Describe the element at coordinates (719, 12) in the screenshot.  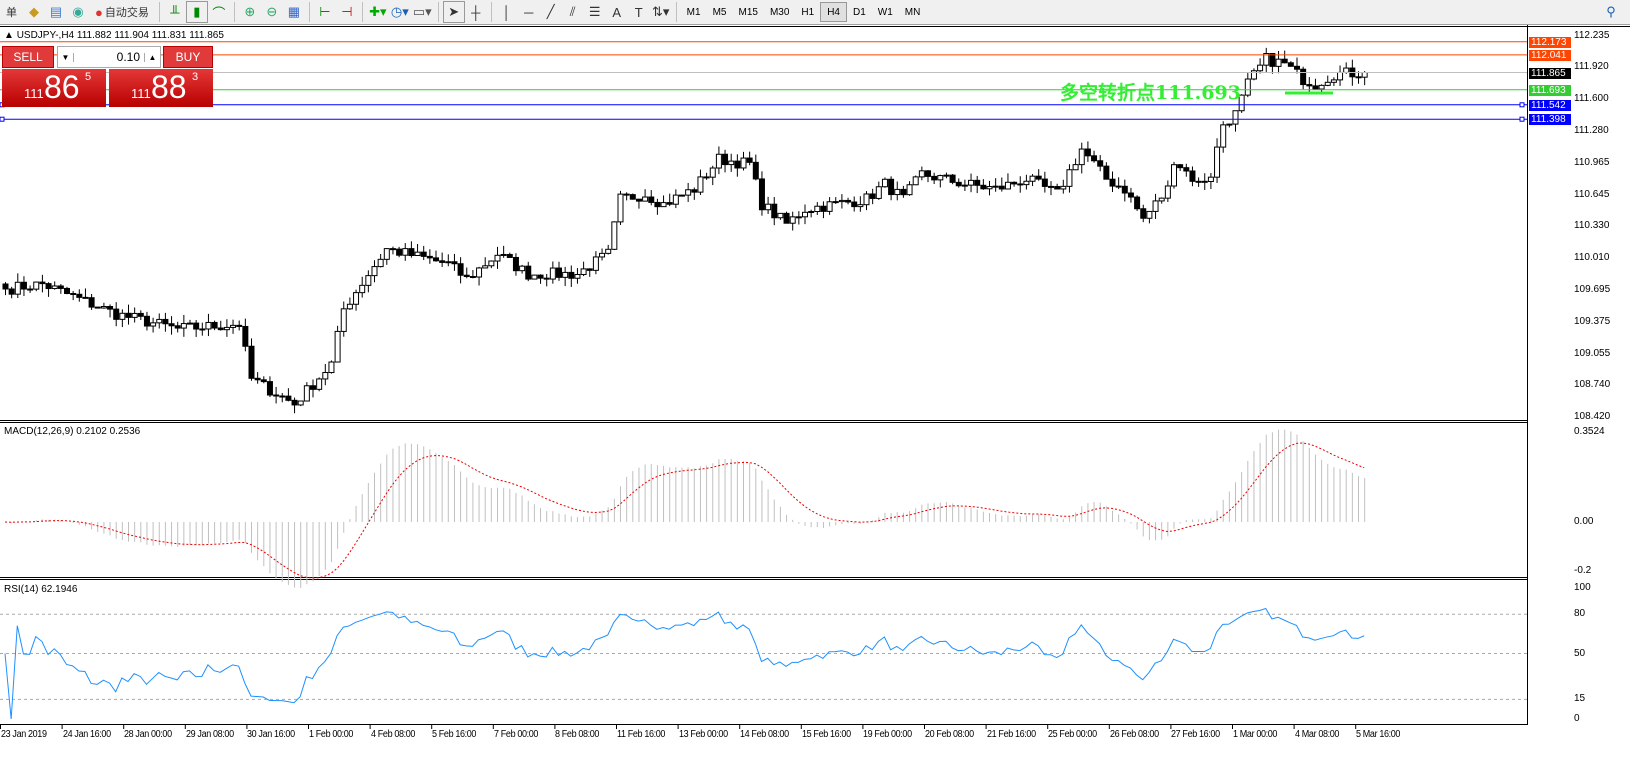
I see `timeframe-m5: M5` at that location.